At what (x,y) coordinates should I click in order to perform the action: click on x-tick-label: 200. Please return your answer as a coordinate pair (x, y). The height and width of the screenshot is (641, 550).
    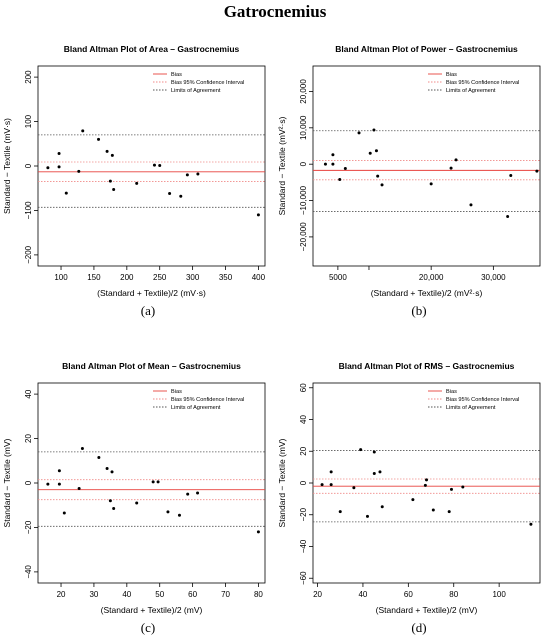
    Looking at the image, I should click on (127, 277).